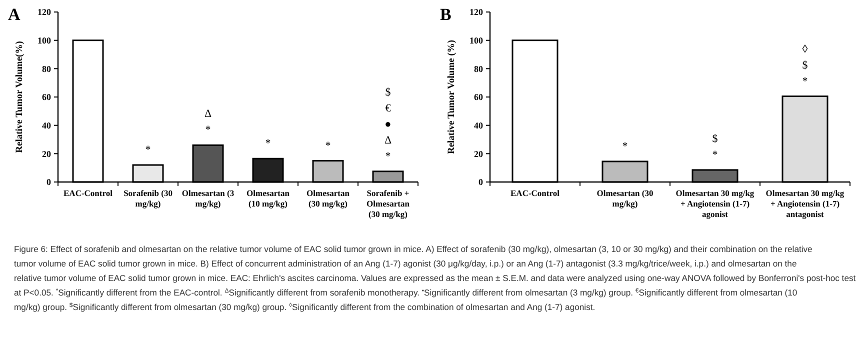  What do you see at coordinates (715, 146) in the screenshot?
I see `data-label: $ *` at bounding box center [715, 146].